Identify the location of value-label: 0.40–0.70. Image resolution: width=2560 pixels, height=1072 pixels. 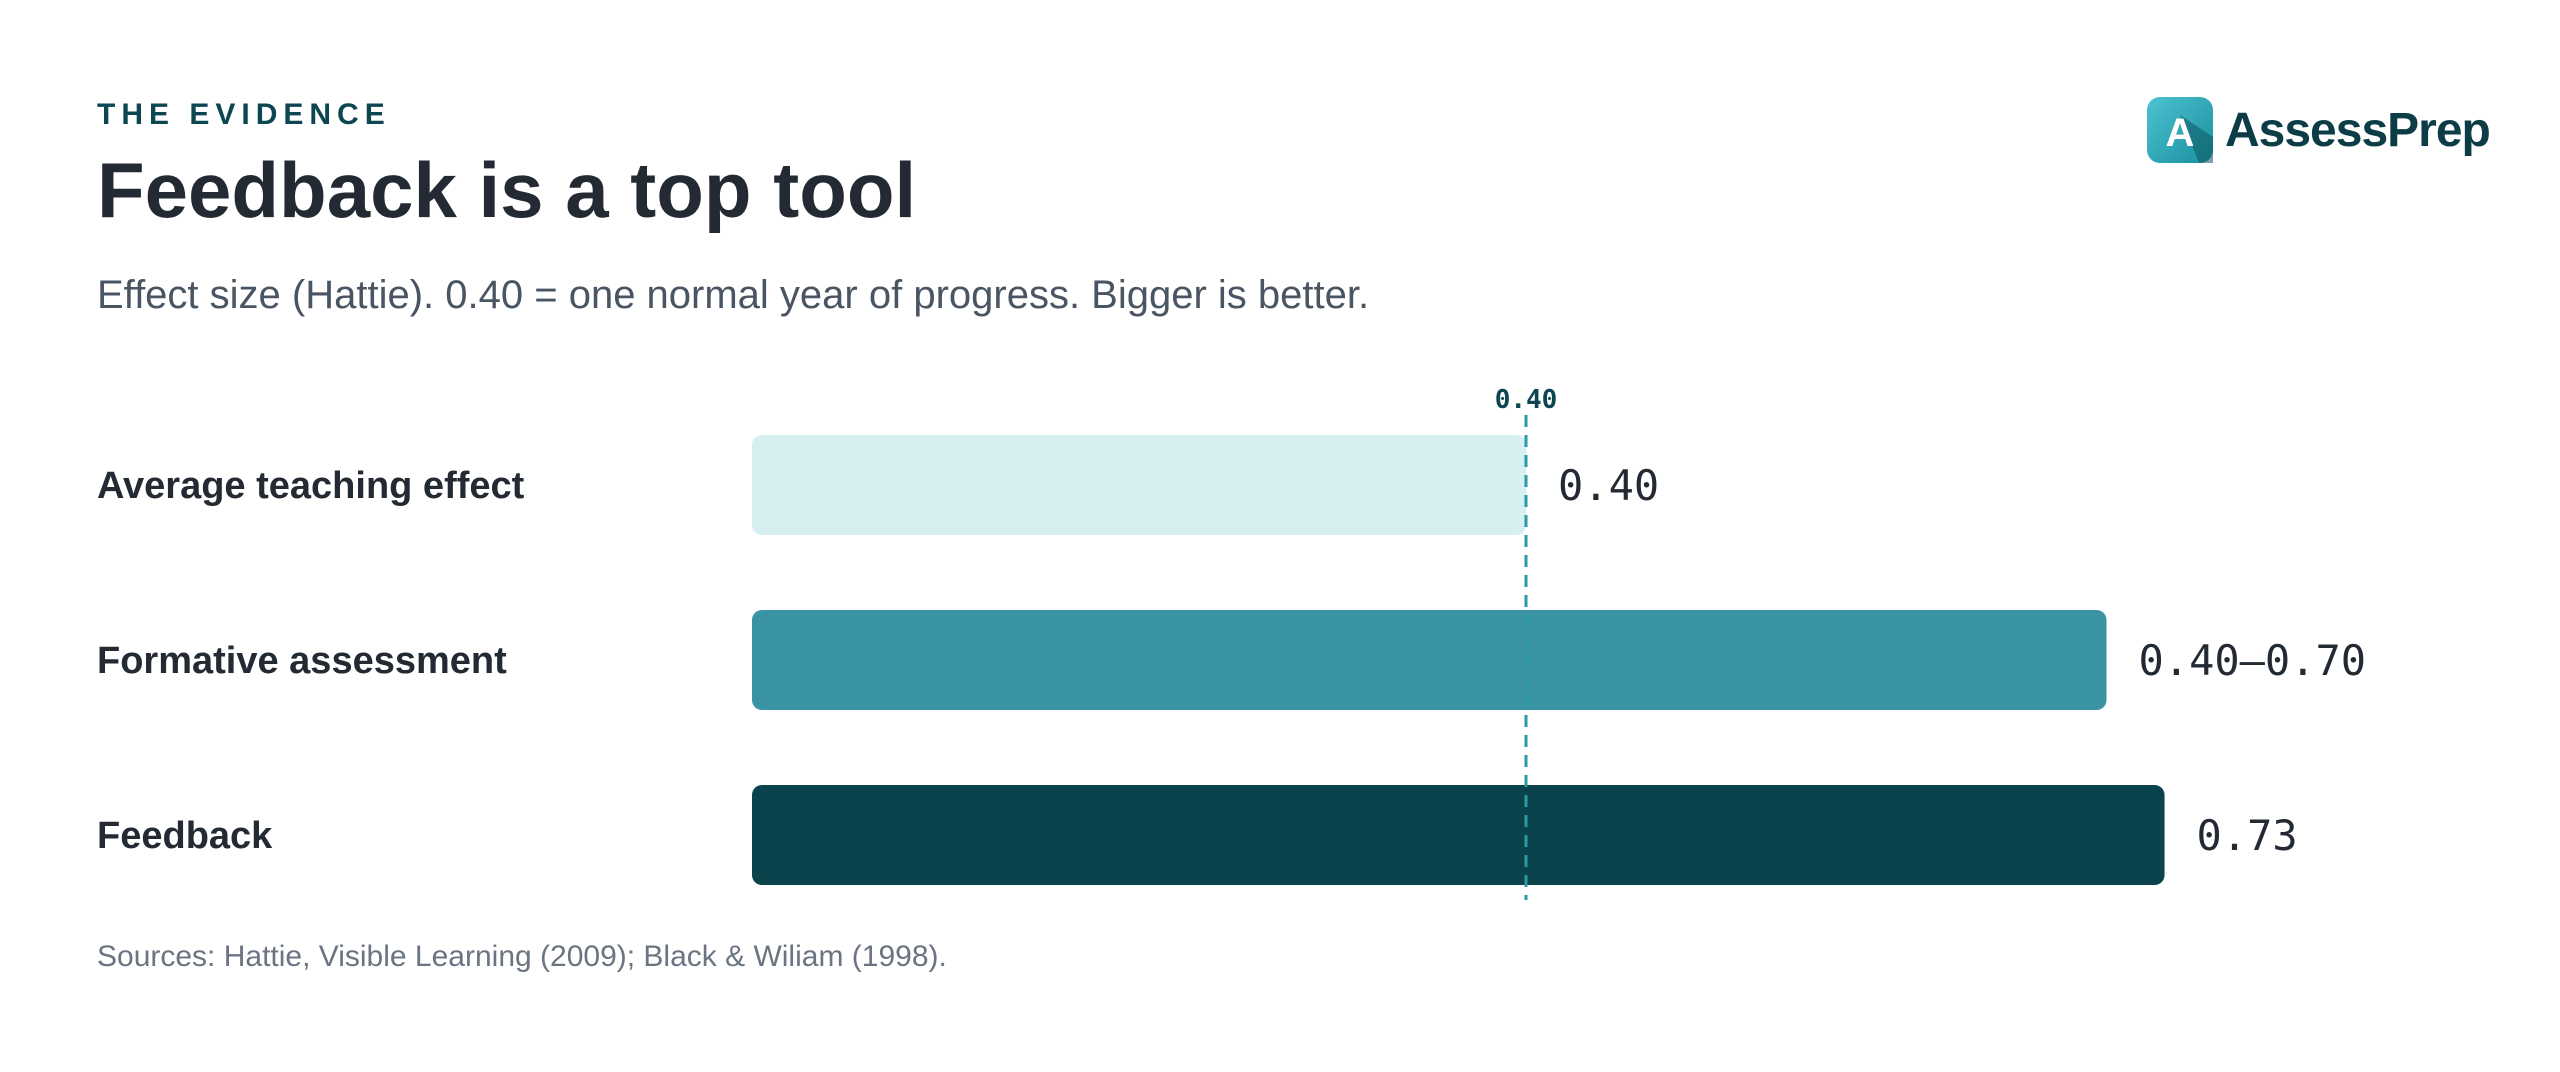
(2253, 660).